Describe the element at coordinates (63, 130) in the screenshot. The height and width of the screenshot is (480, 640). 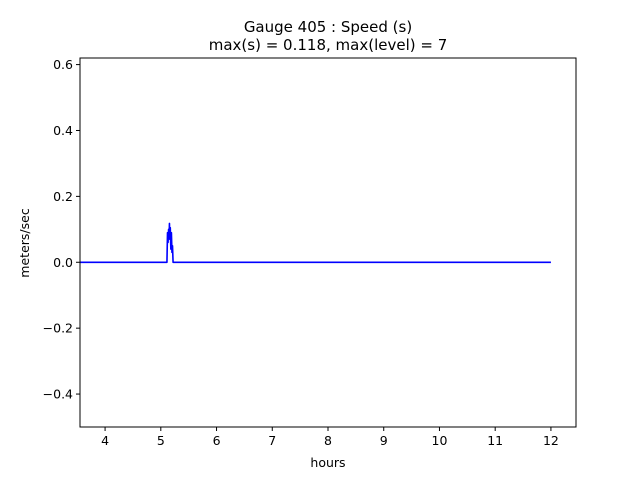
I see `y-tick-label: 0.4` at that location.